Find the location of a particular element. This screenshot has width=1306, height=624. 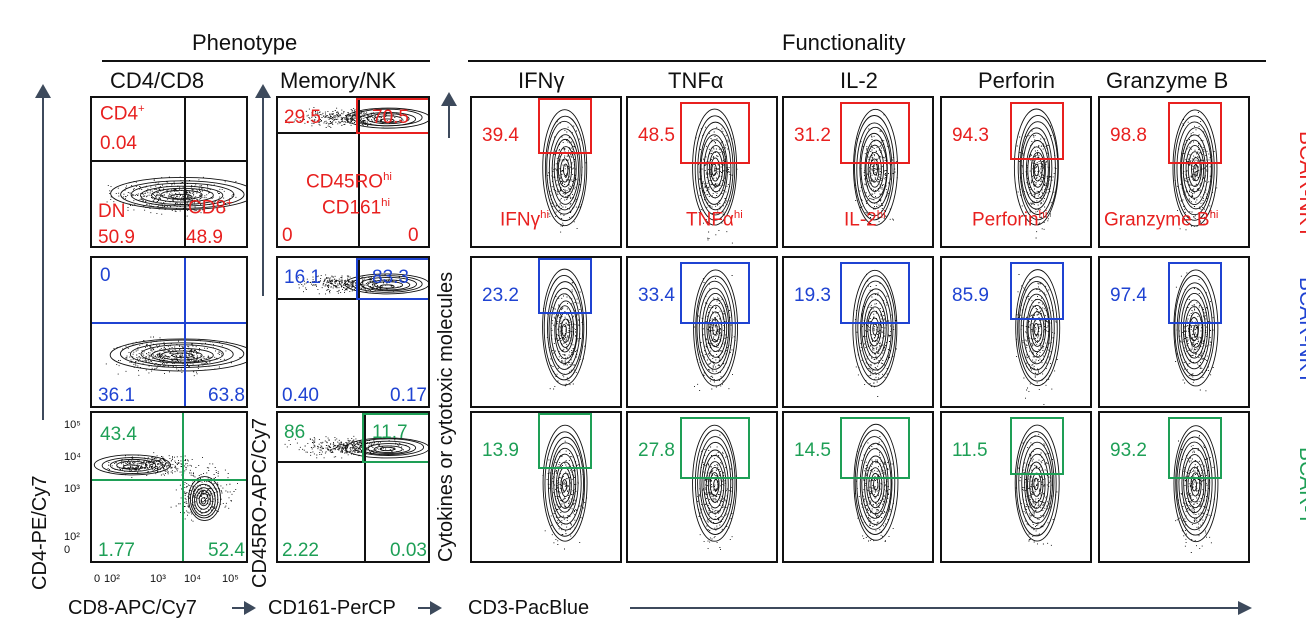

func-col-header-4: Granzyme B is located at coordinates (1167, 80).